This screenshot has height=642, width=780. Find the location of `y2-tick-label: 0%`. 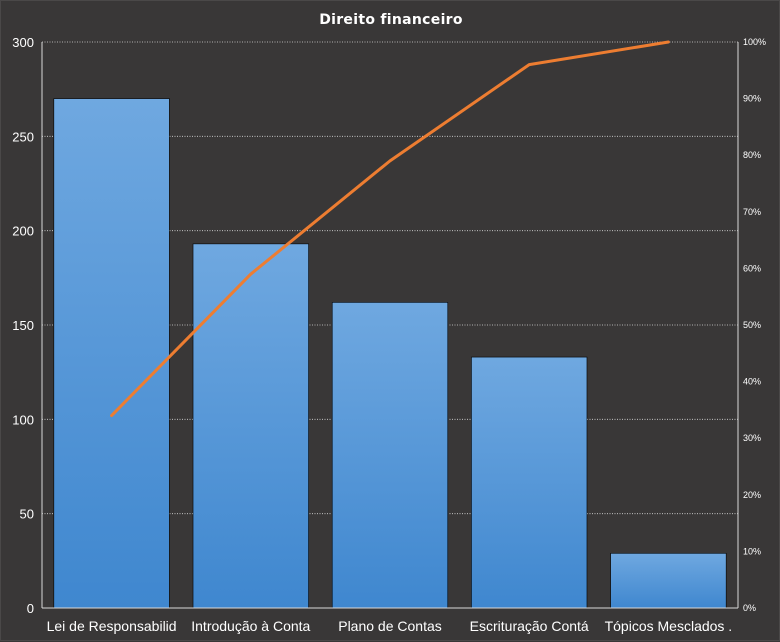

y2-tick-label: 0% is located at coordinates (749, 608).